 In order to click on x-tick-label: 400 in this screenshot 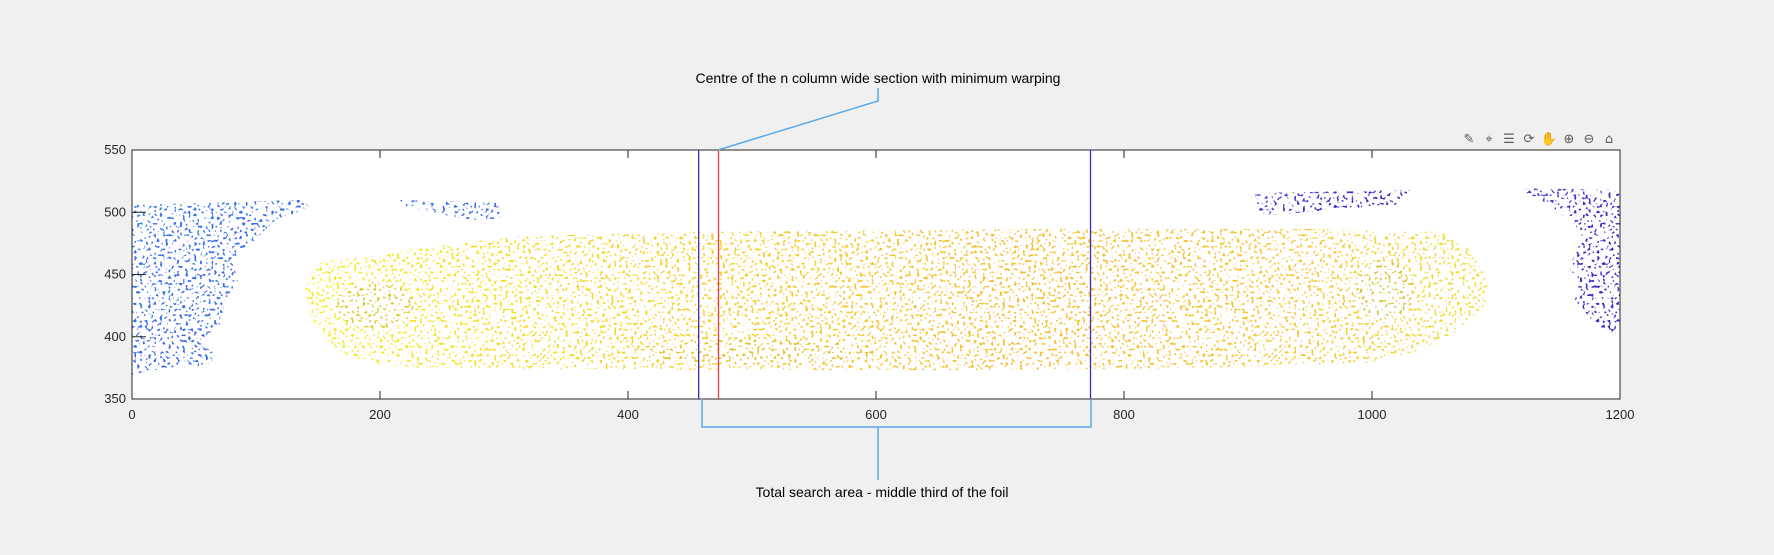, I will do `click(628, 414)`.